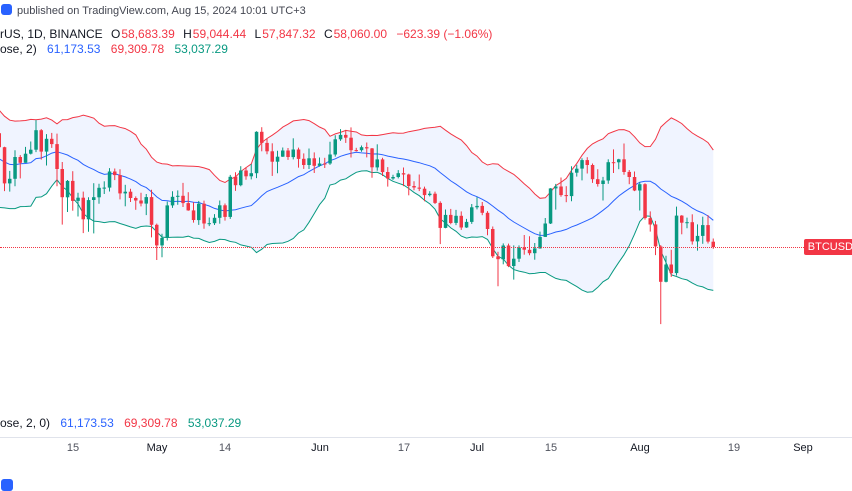 The height and width of the screenshot is (491, 852). Describe the element at coordinates (803, 448) in the screenshot. I see `time-axis-label: Sep` at that location.